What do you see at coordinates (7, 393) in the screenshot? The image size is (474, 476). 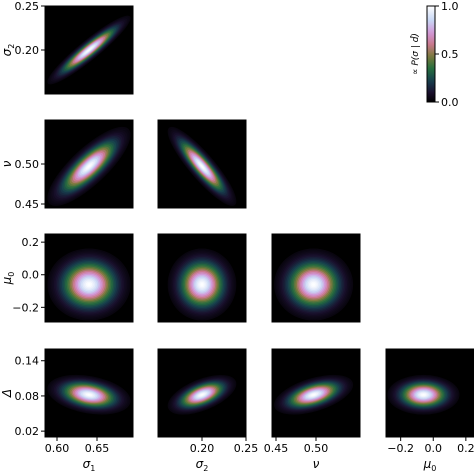 I see `axis-label-Δ: Δ` at bounding box center [7, 393].